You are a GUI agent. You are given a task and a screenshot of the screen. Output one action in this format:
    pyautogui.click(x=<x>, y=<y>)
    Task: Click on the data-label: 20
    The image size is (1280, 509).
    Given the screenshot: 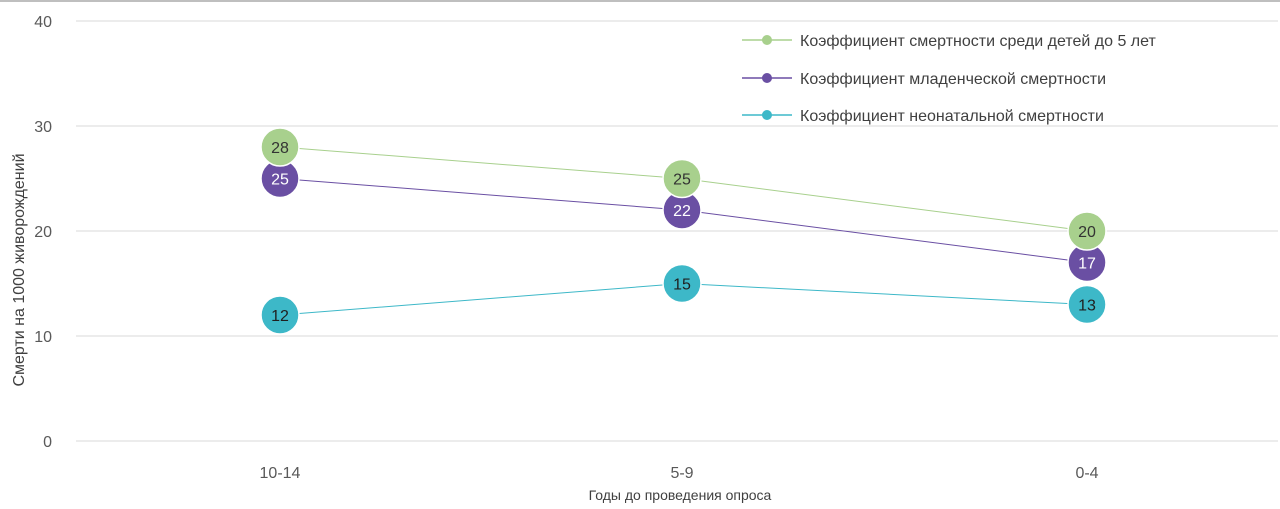 What is the action you would take?
    pyautogui.click(x=1087, y=232)
    